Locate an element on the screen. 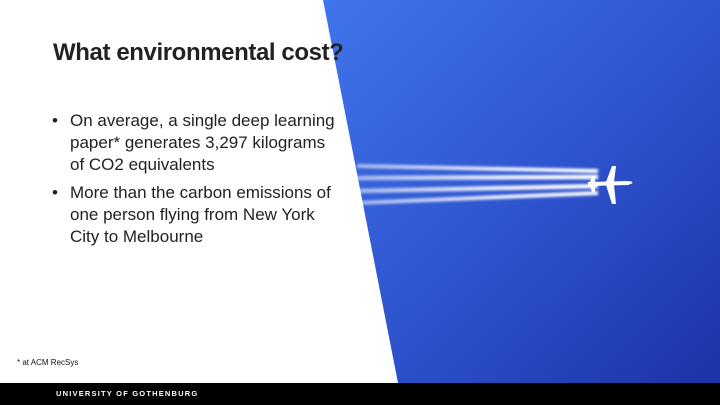 This screenshot has width=720, height=405. slide-title: What environmental cost? is located at coordinates (198, 52).